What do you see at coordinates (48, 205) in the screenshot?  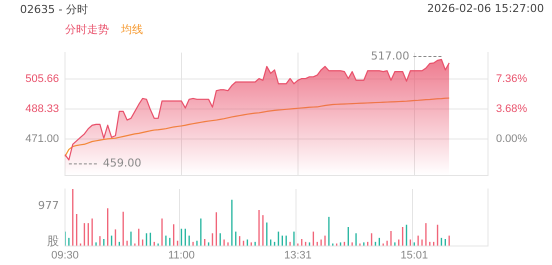 I see `text: 977` at bounding box center [48, 205].